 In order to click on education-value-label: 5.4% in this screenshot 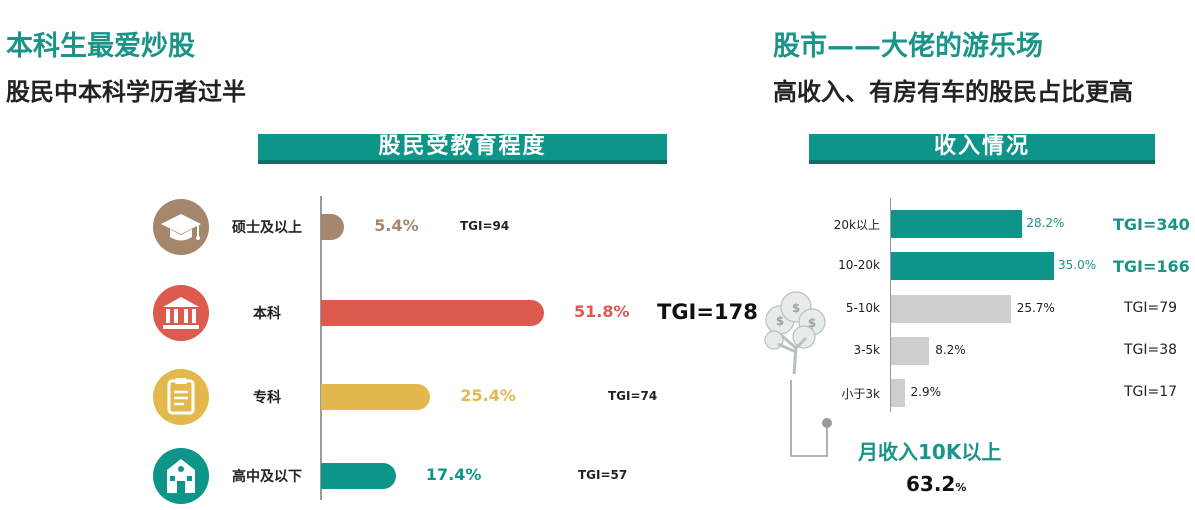, I will do `click(396, 225)`.